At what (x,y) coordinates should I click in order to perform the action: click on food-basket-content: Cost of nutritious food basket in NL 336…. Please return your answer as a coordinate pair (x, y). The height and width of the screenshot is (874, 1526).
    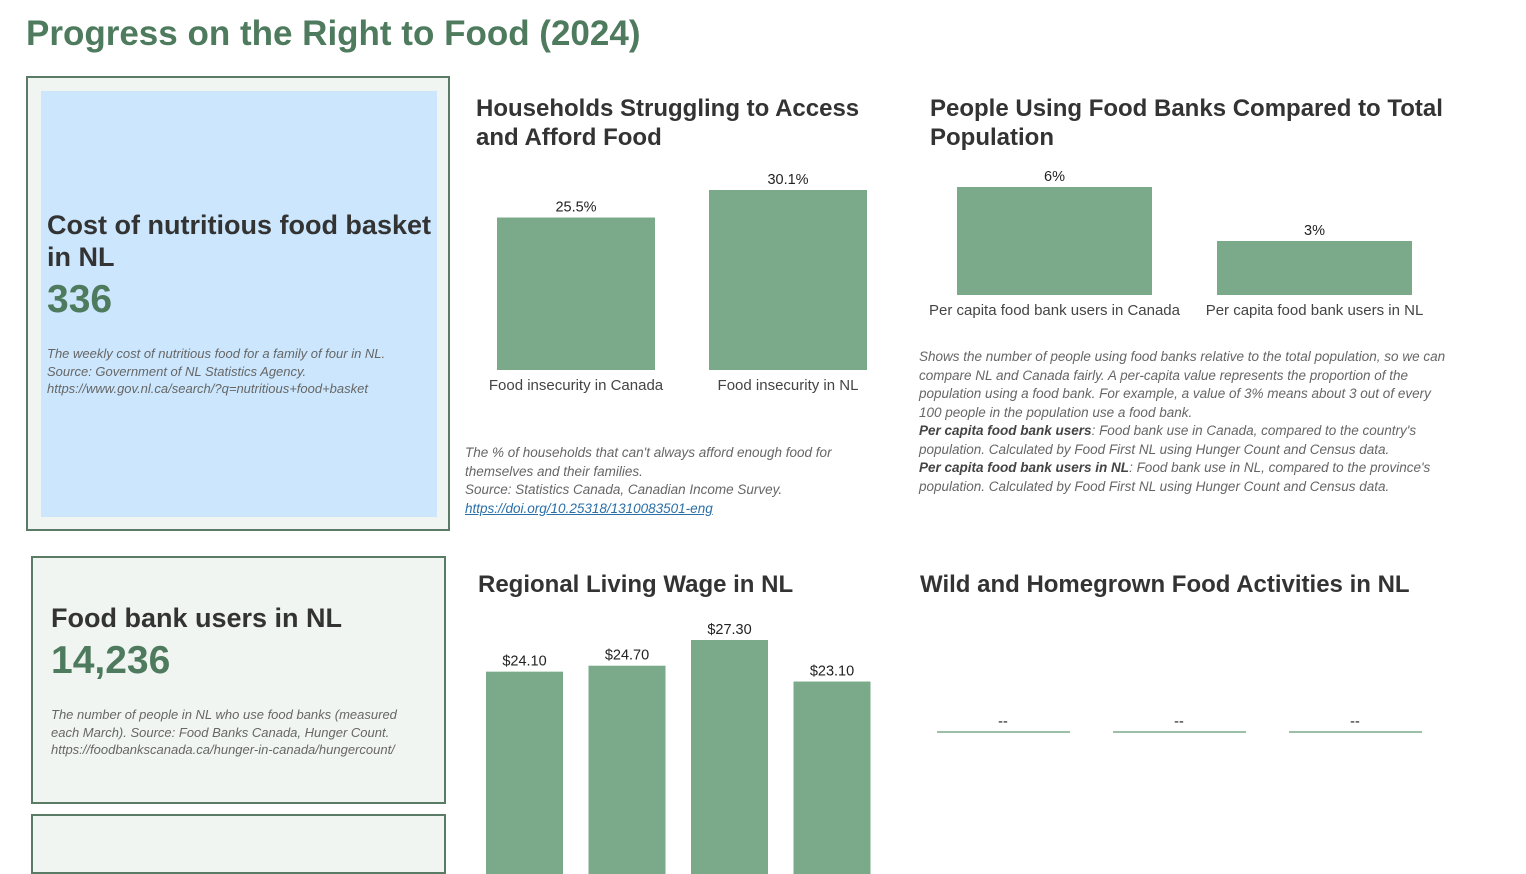
    Looking at the image, I should click on (242, 303).